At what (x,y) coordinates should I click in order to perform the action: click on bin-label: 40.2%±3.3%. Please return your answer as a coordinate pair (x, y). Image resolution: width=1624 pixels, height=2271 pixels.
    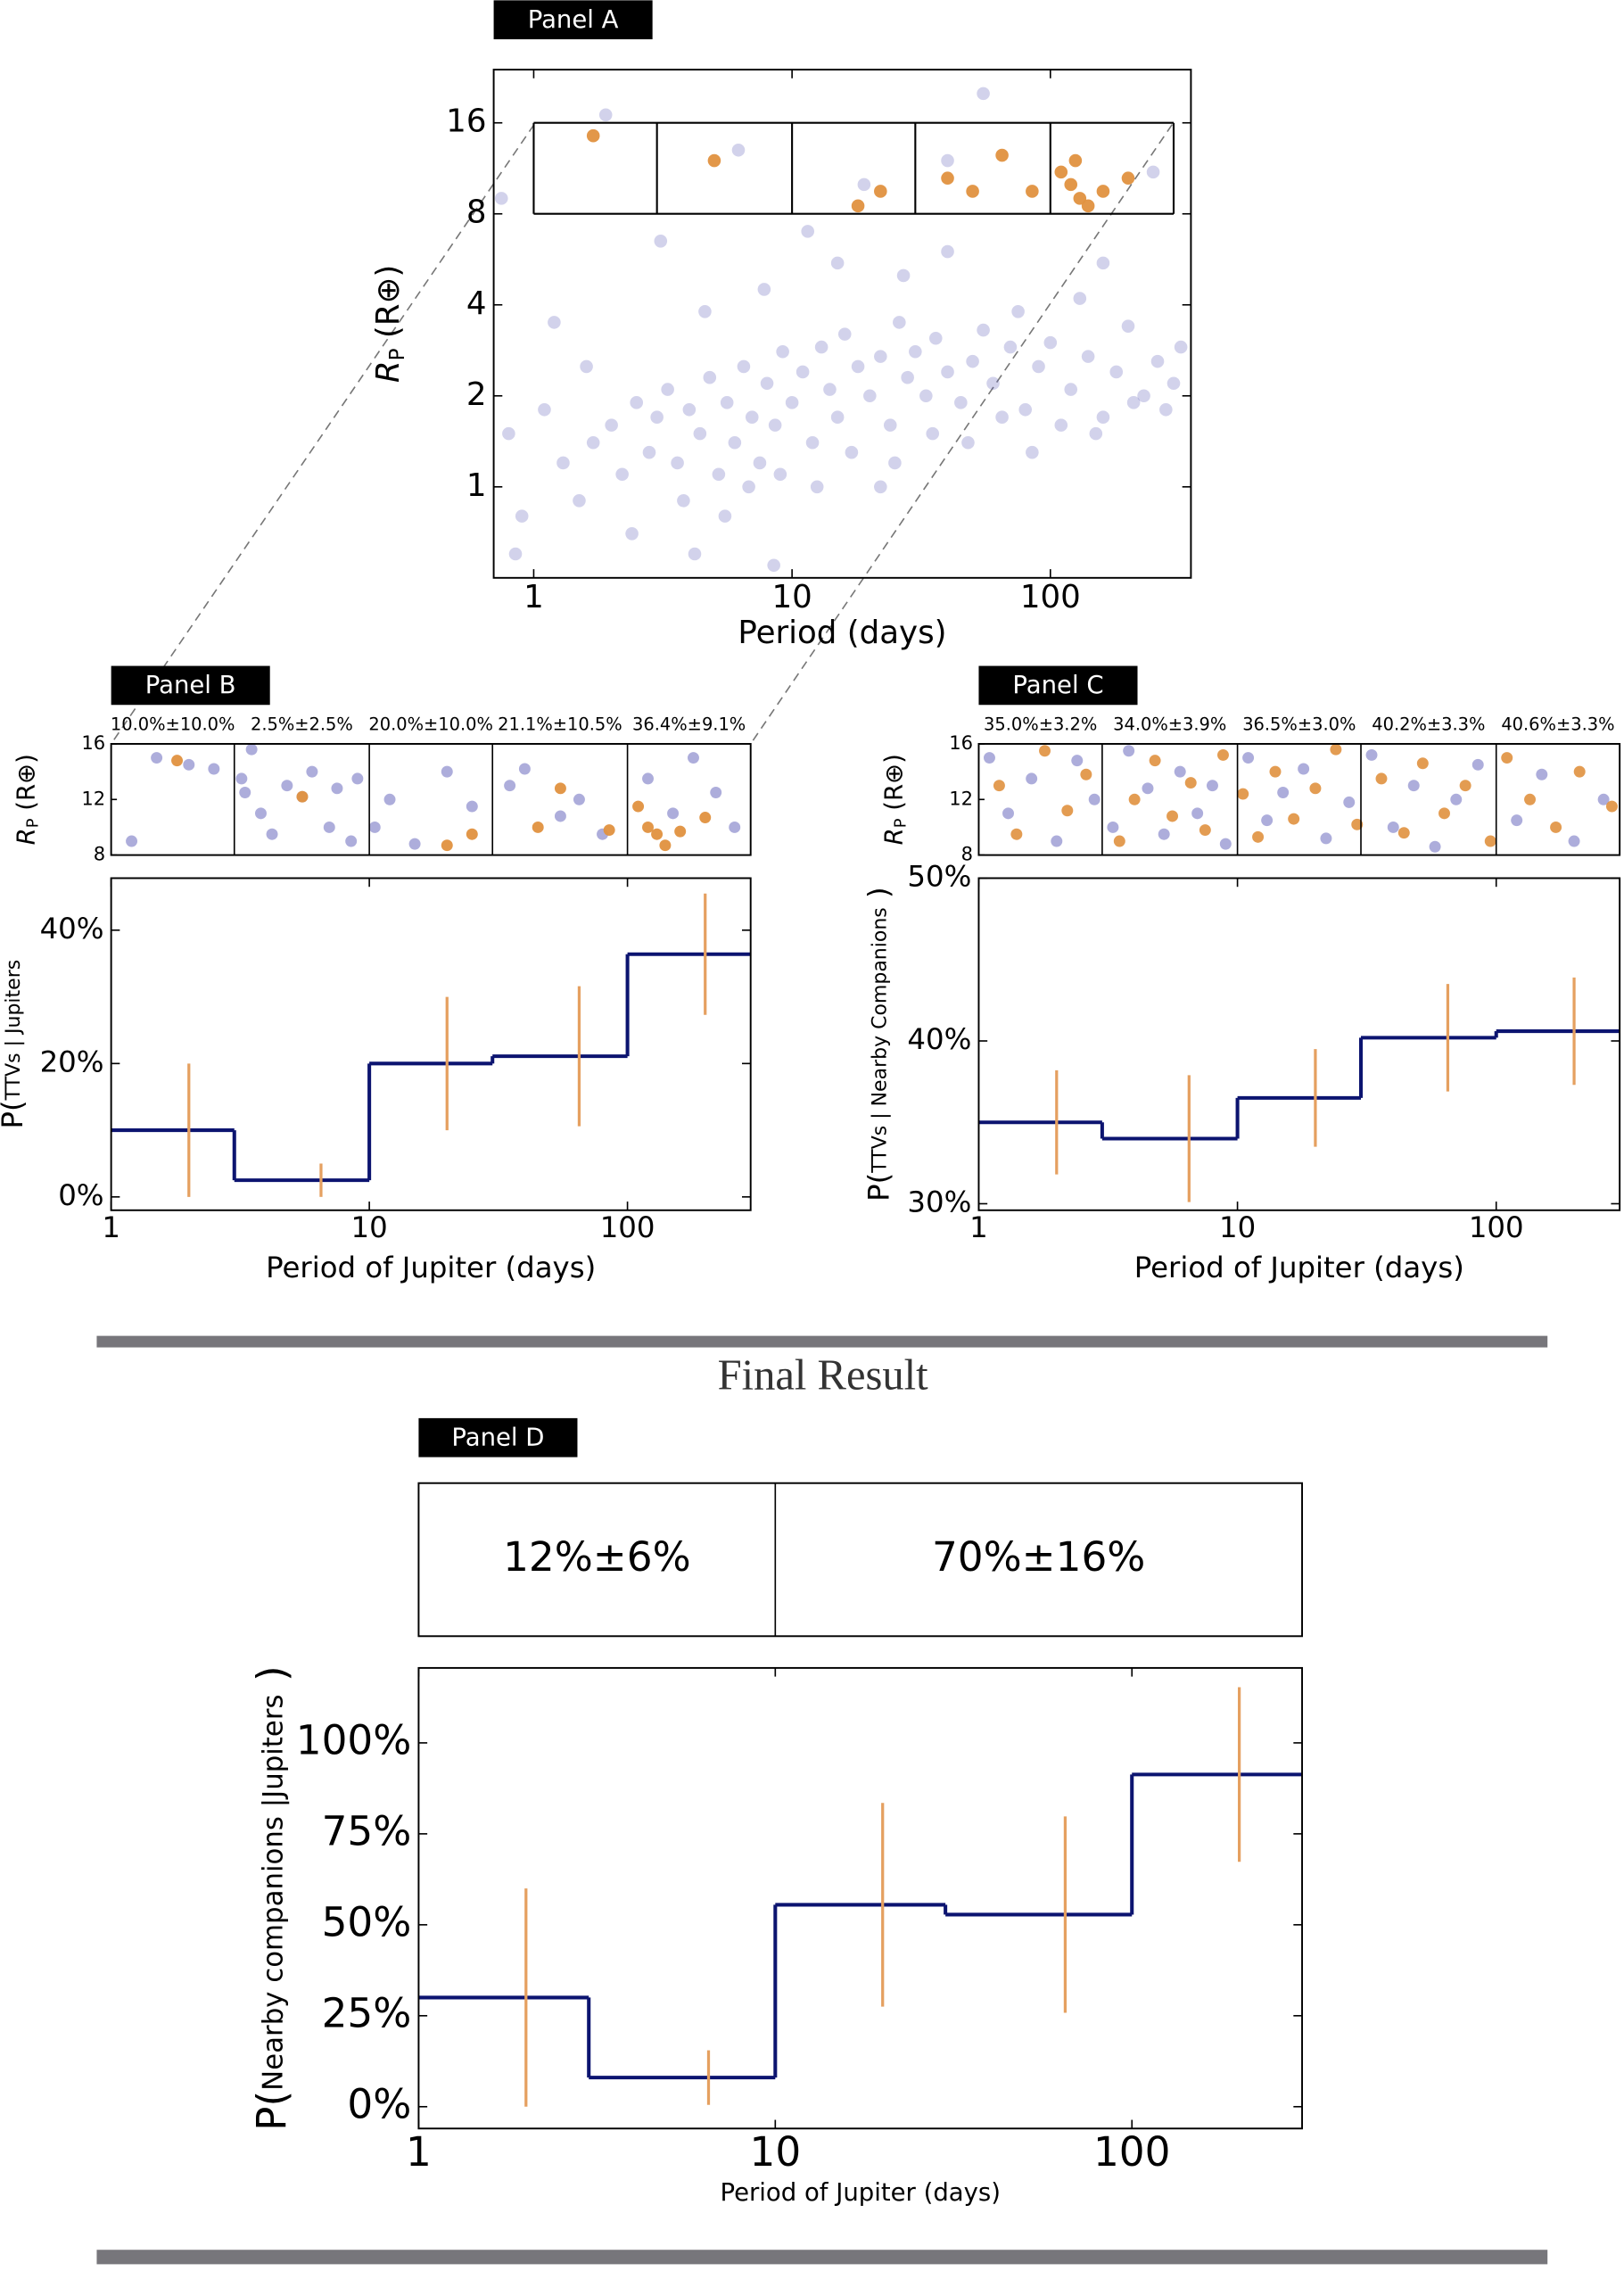
    Looking at the image, I should click on (1428, 724).